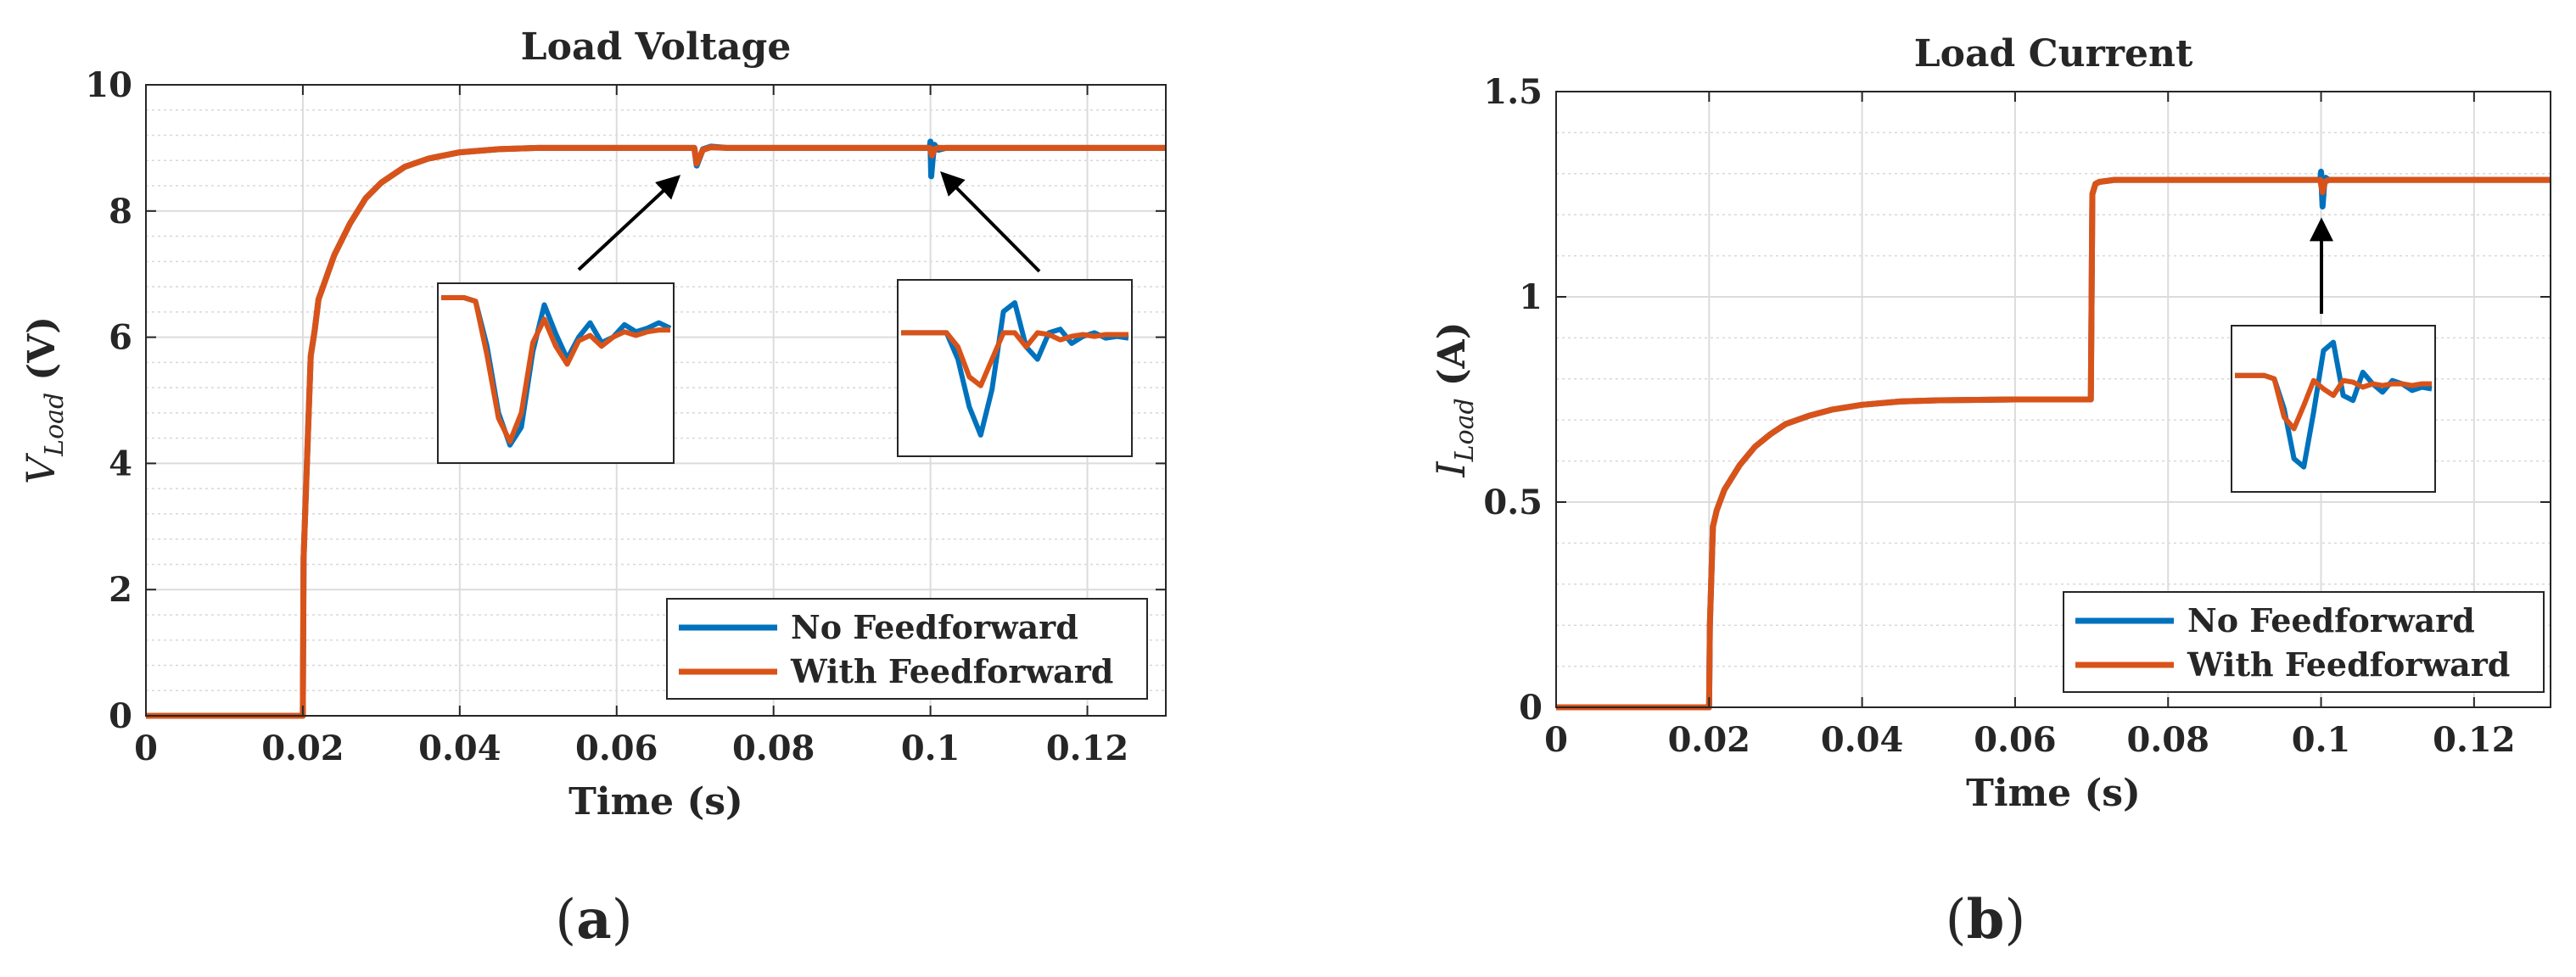 The width and height of the screenshot is (2576, 977). I want to click on y-tick-label: 4, so click(120, 463).